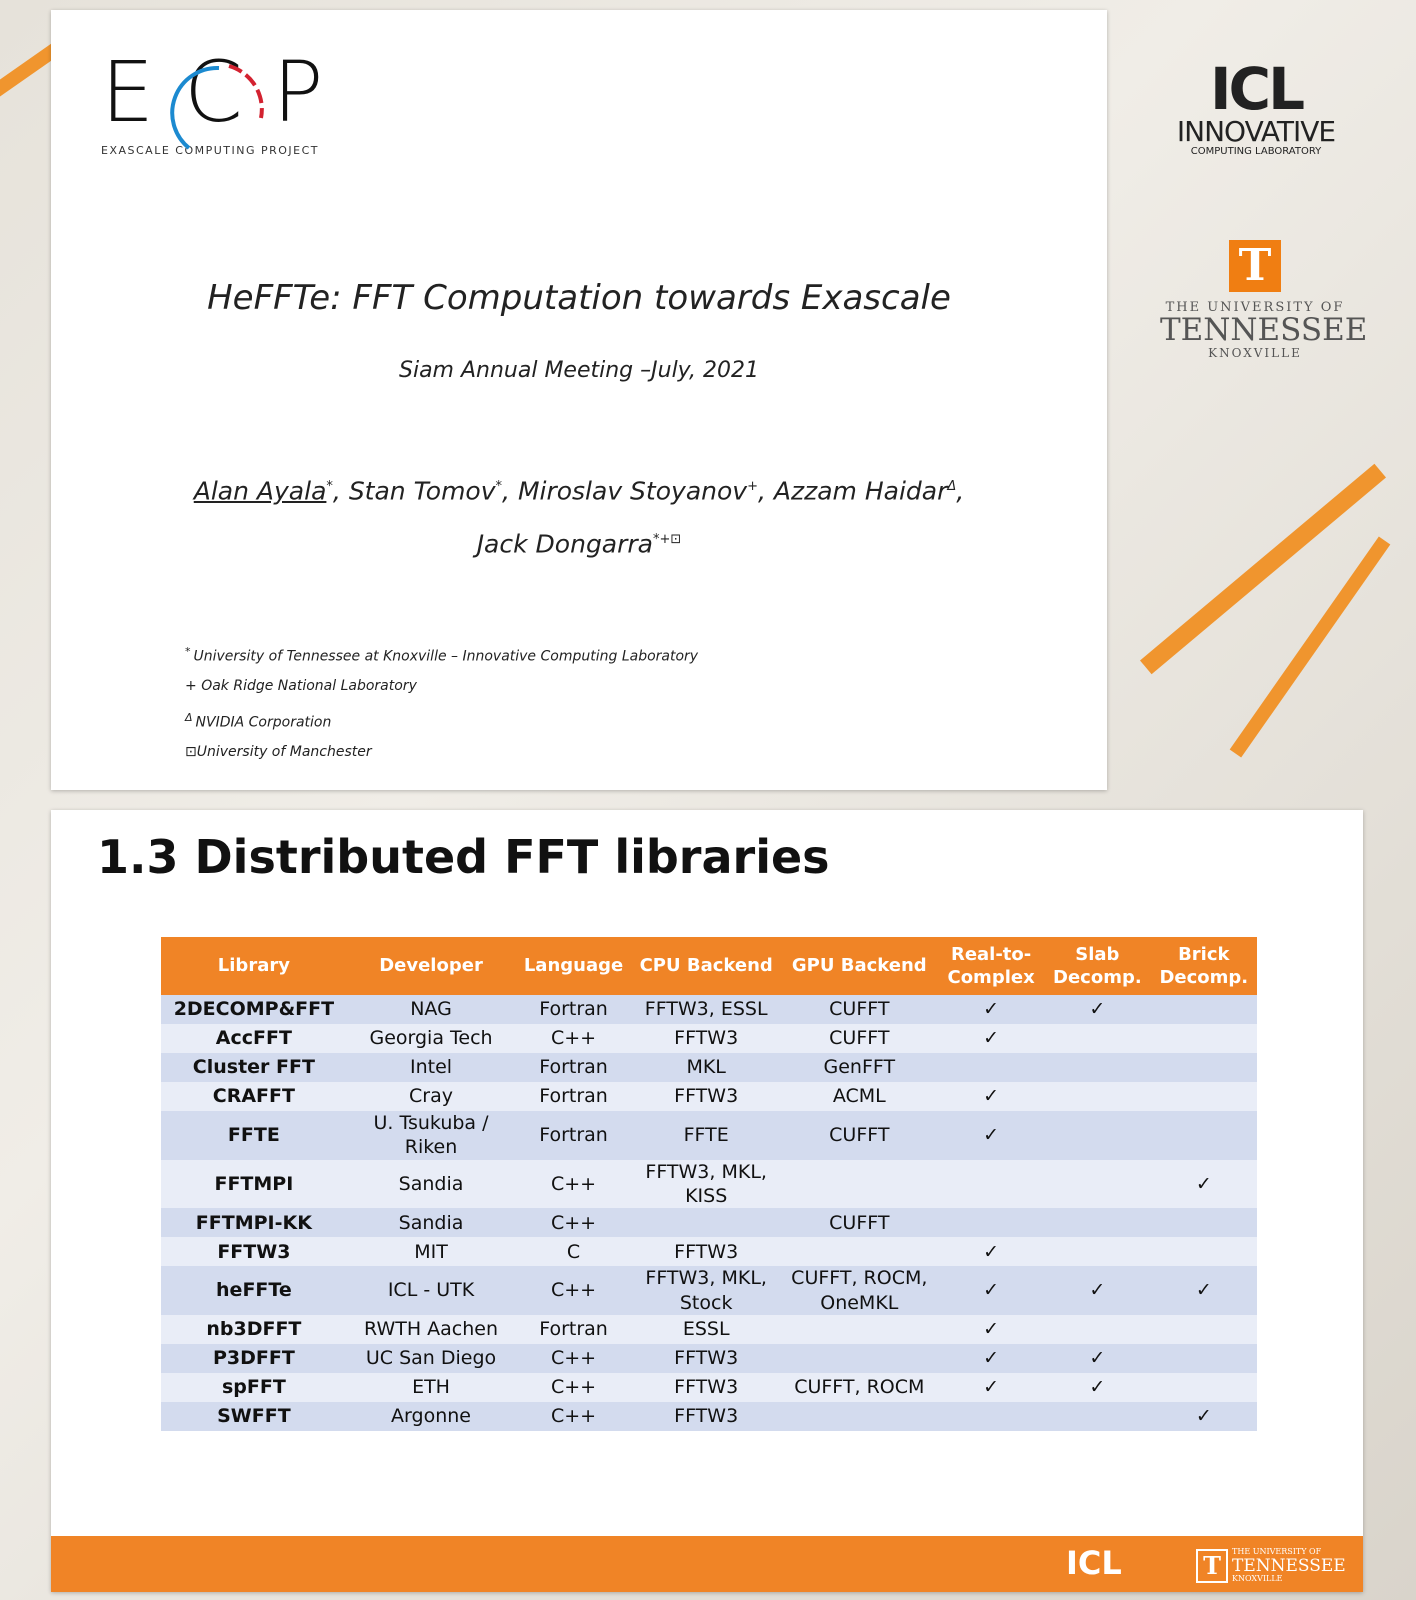 The height and width of the screenshot is (1600, 1416). I want to click on affiliation-text: NVIDIA Corporation, so click(263, 722).